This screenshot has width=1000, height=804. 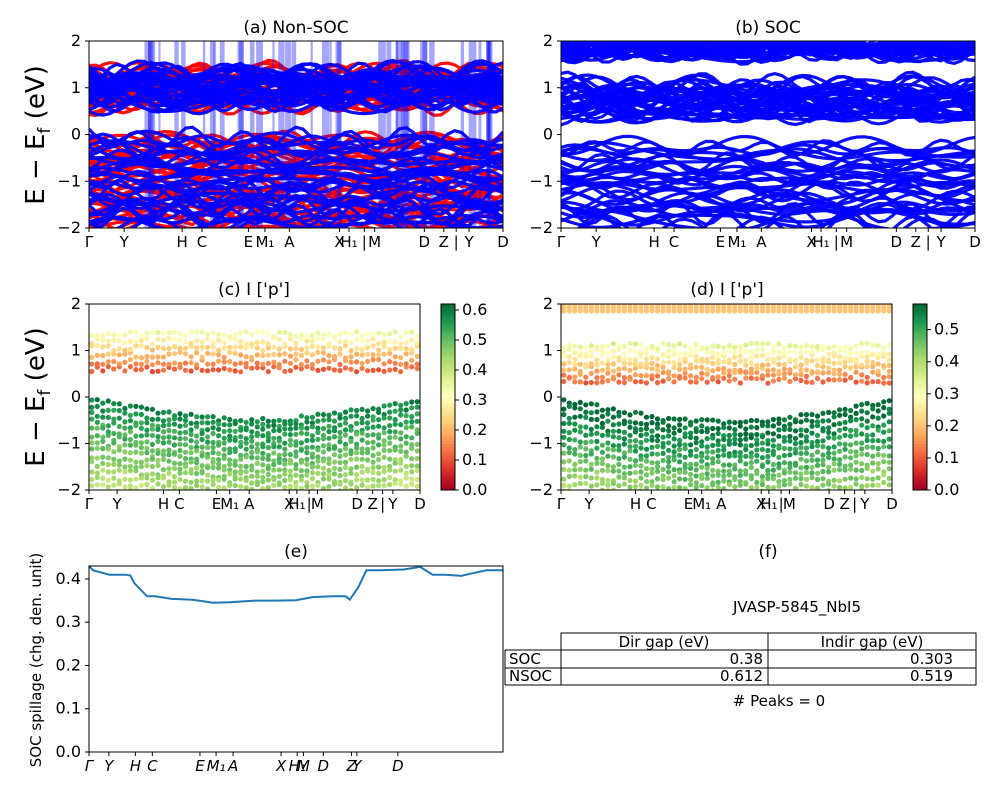 What do you see at coordinates (317, 504) in the screenshot?
I see `x-tick-label: M` at bounding box center [317, 504].